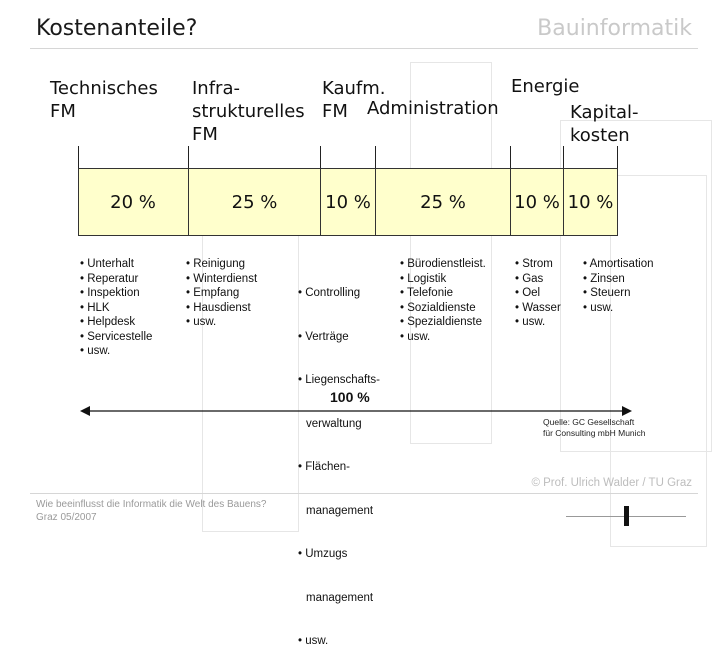 This screenshot has width=728, height=663. I want to click on list-item: • Controlling, so click(329, 293).